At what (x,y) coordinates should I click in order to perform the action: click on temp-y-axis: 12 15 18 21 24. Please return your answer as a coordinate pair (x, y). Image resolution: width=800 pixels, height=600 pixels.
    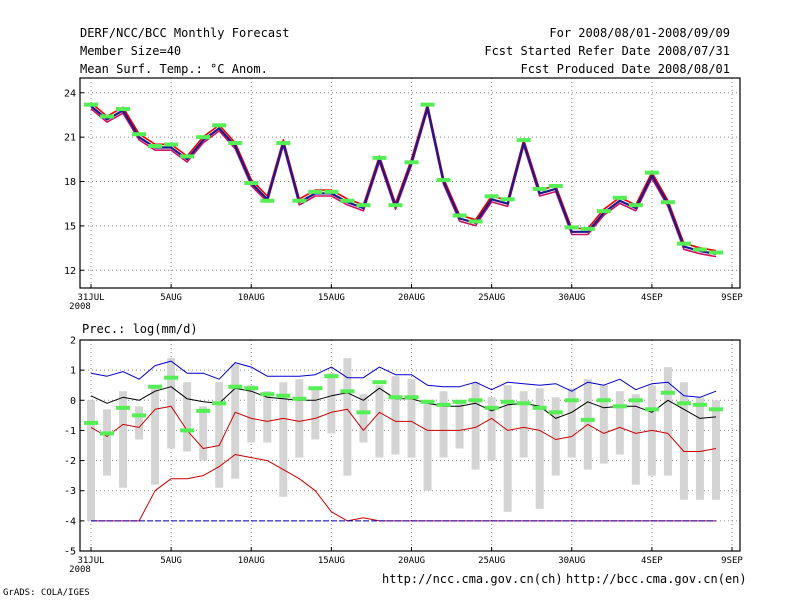
    Looking at the image, I should click on (74, 182).